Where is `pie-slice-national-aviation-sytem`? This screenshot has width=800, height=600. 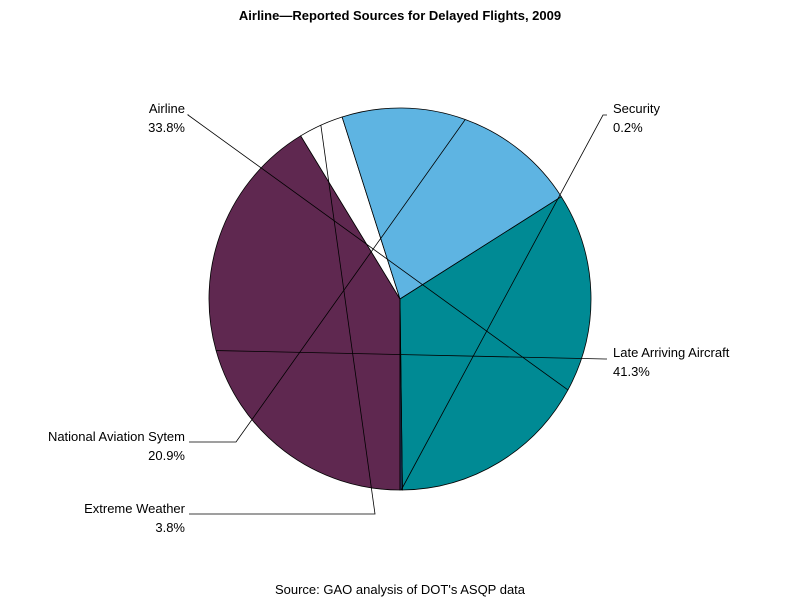 pie-slice-national-aviation-sytem is located at coordinates (451, 203).